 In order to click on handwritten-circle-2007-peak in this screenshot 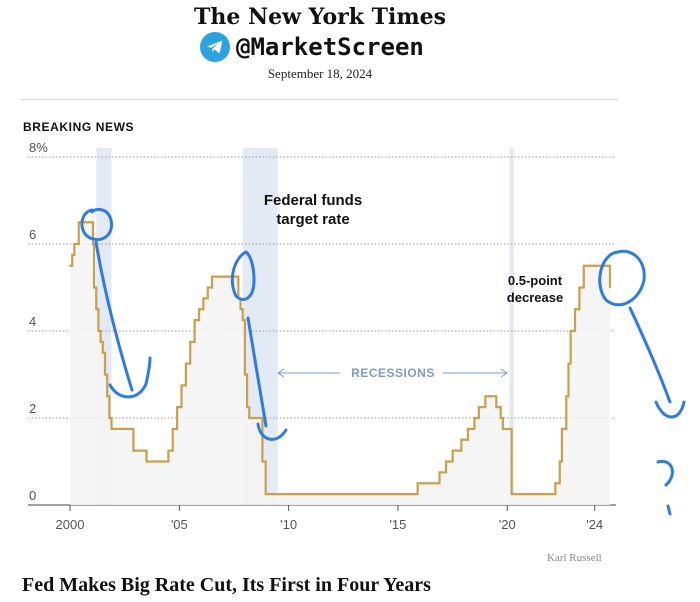, I will do `click(243, 275)`.